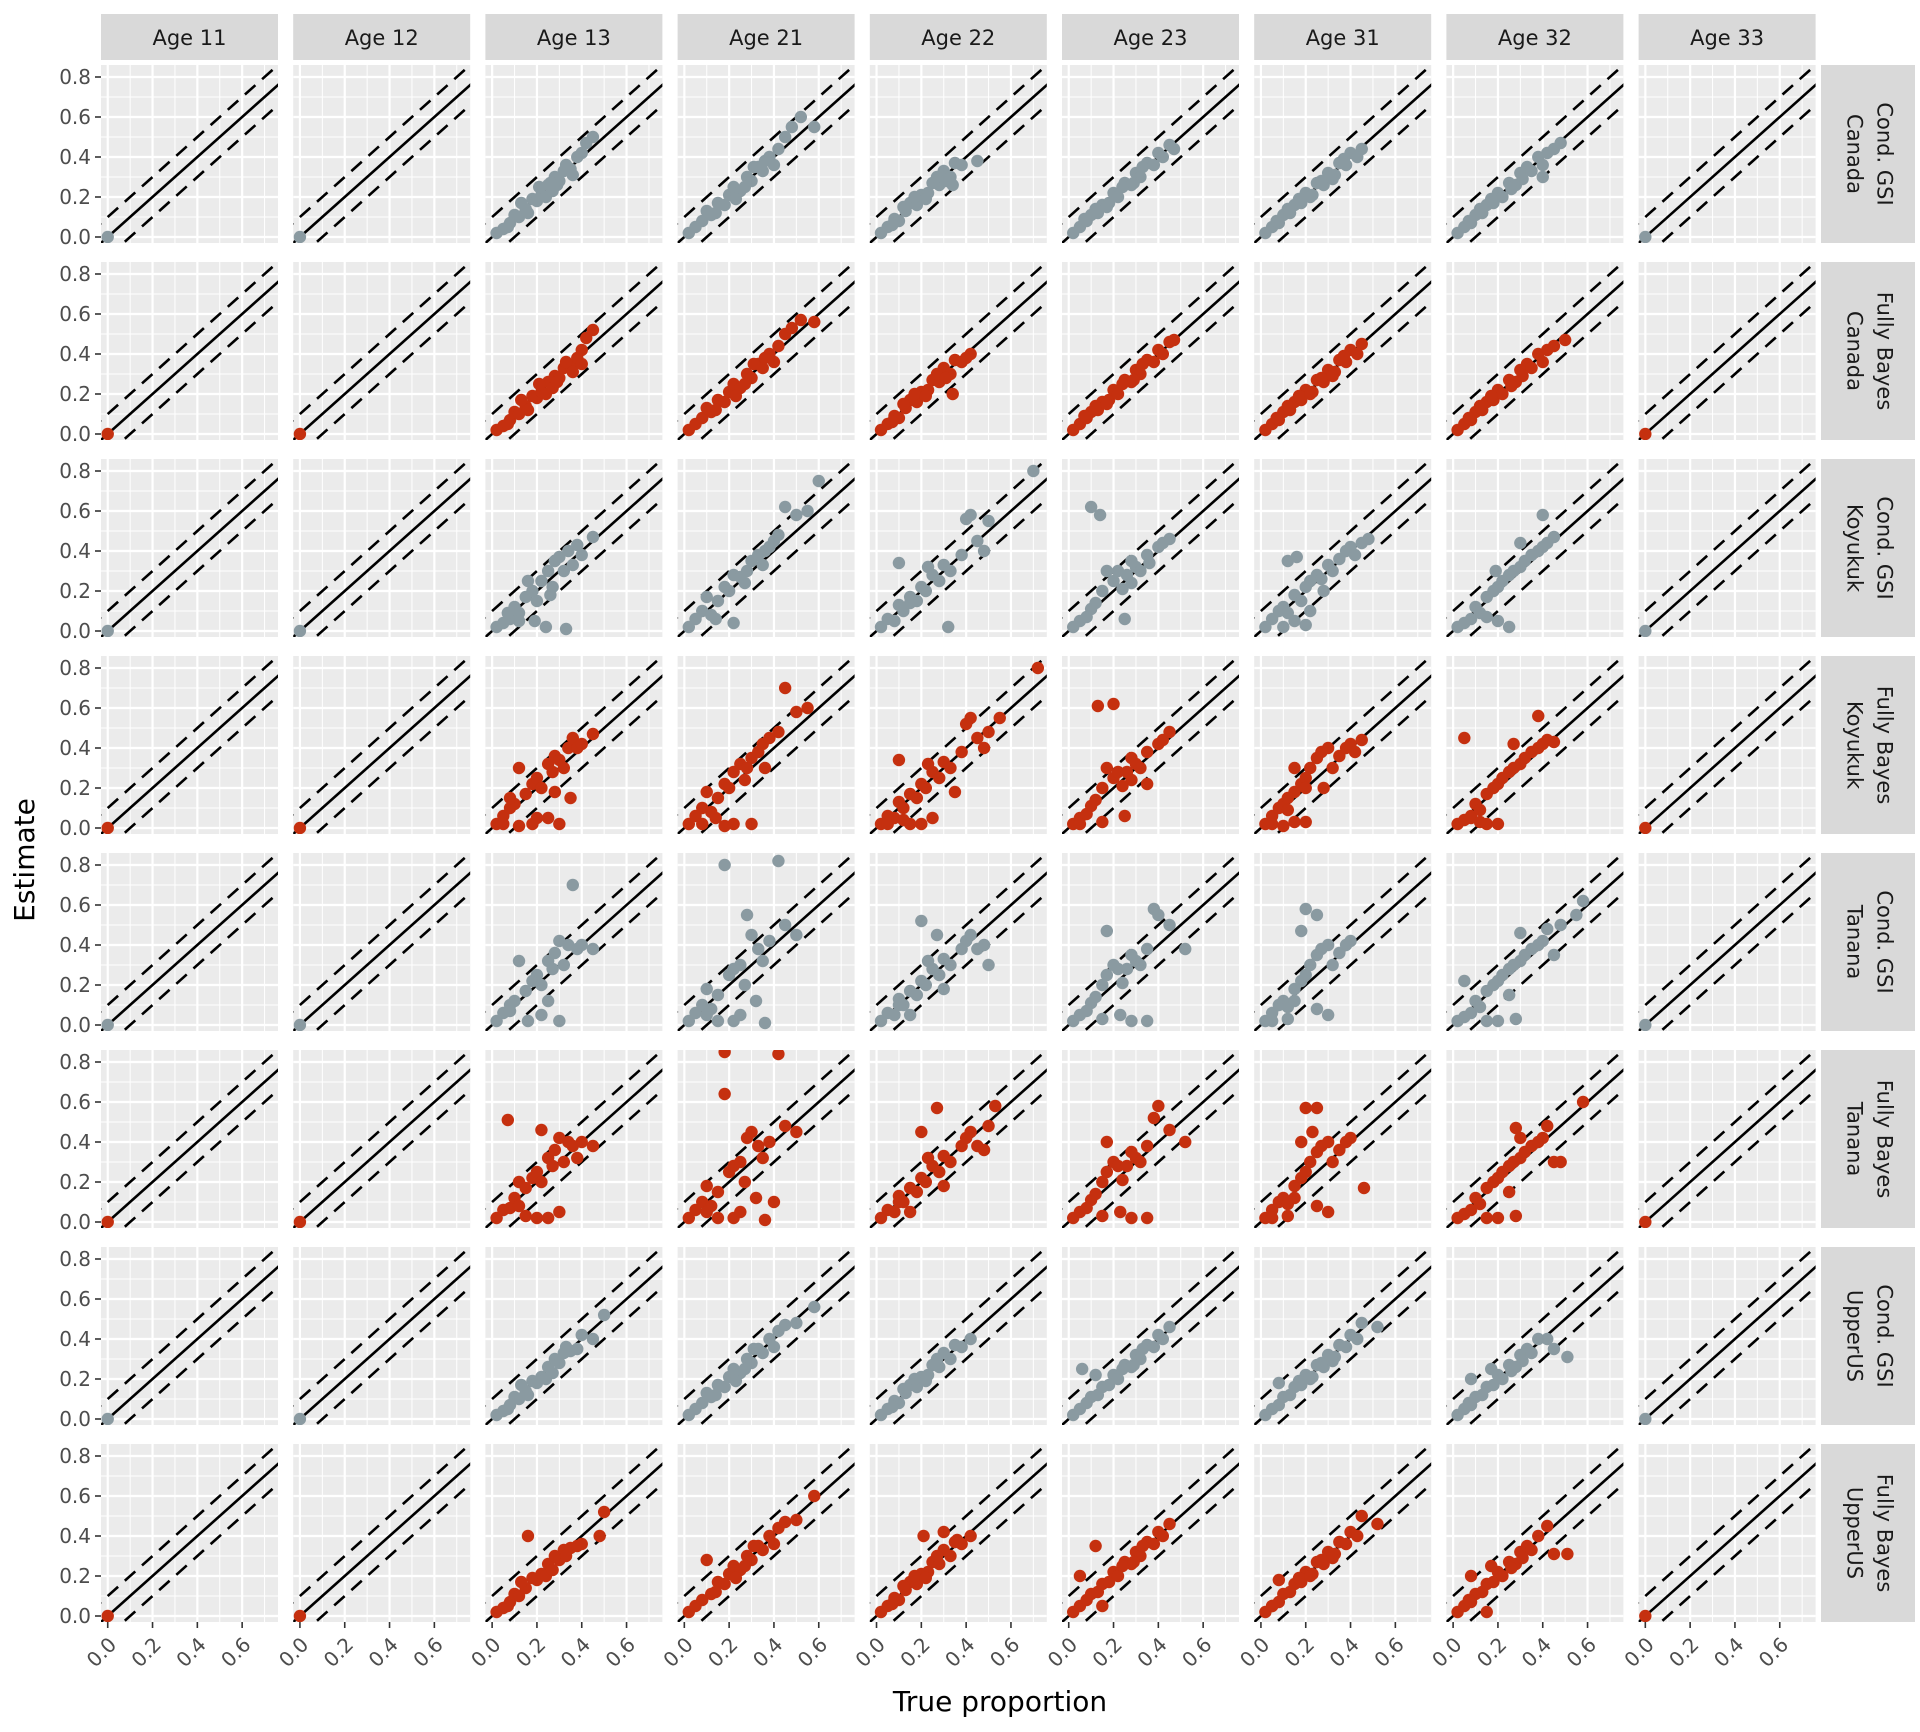 This screenshot has width=1920, height=1732. What do you see at coordinates (75, 1616) in the screenshot?
I see `y-tick-label: 0.0` at bounding box center [75, 1616].